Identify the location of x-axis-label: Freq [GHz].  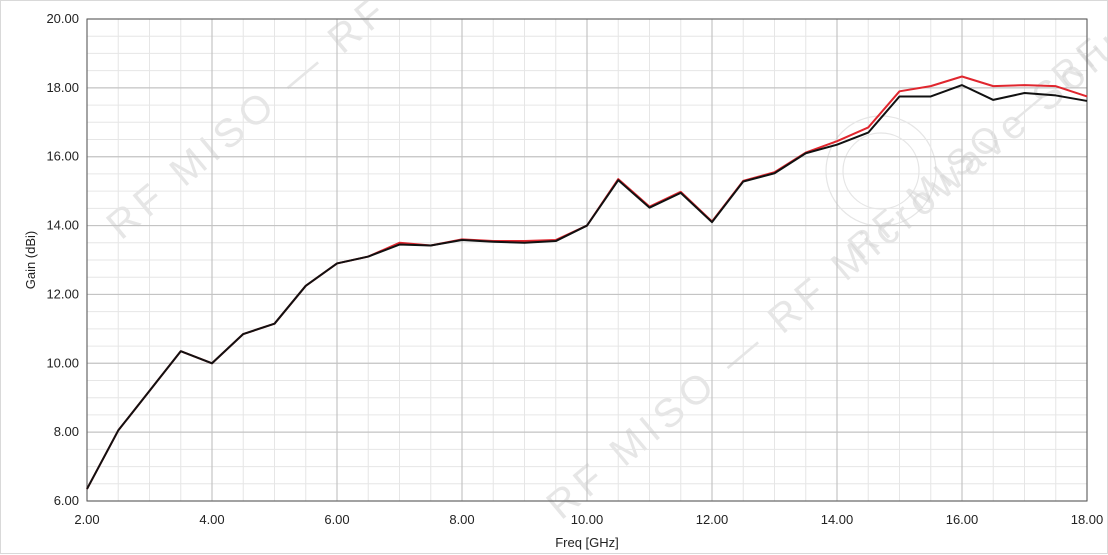
(587, 542).